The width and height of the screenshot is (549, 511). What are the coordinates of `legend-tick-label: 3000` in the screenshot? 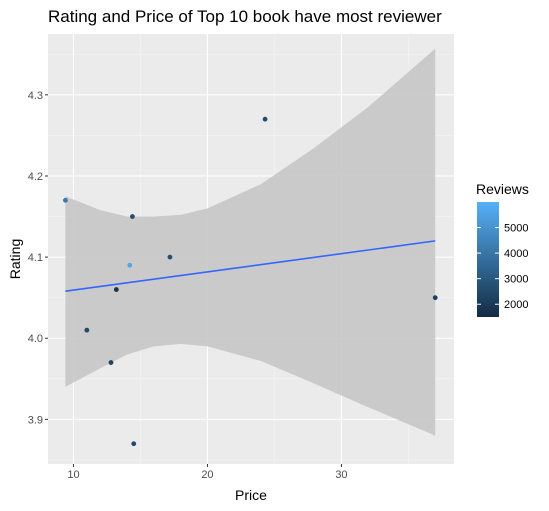 It's located at (516, 280).